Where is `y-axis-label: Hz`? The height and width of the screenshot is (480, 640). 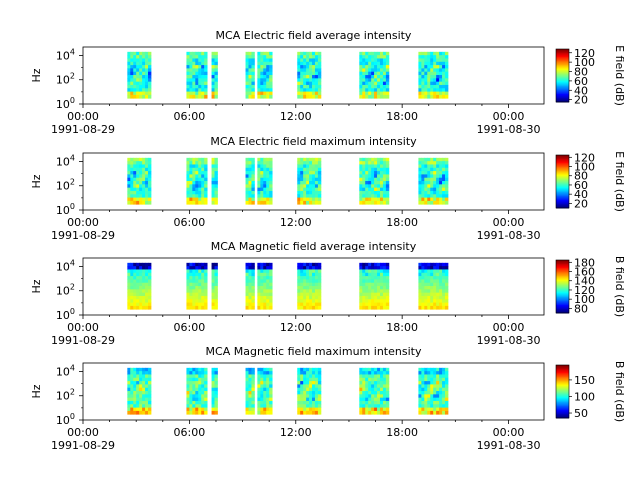
y-axis-label: Hz is located at coordinates (36, 286).